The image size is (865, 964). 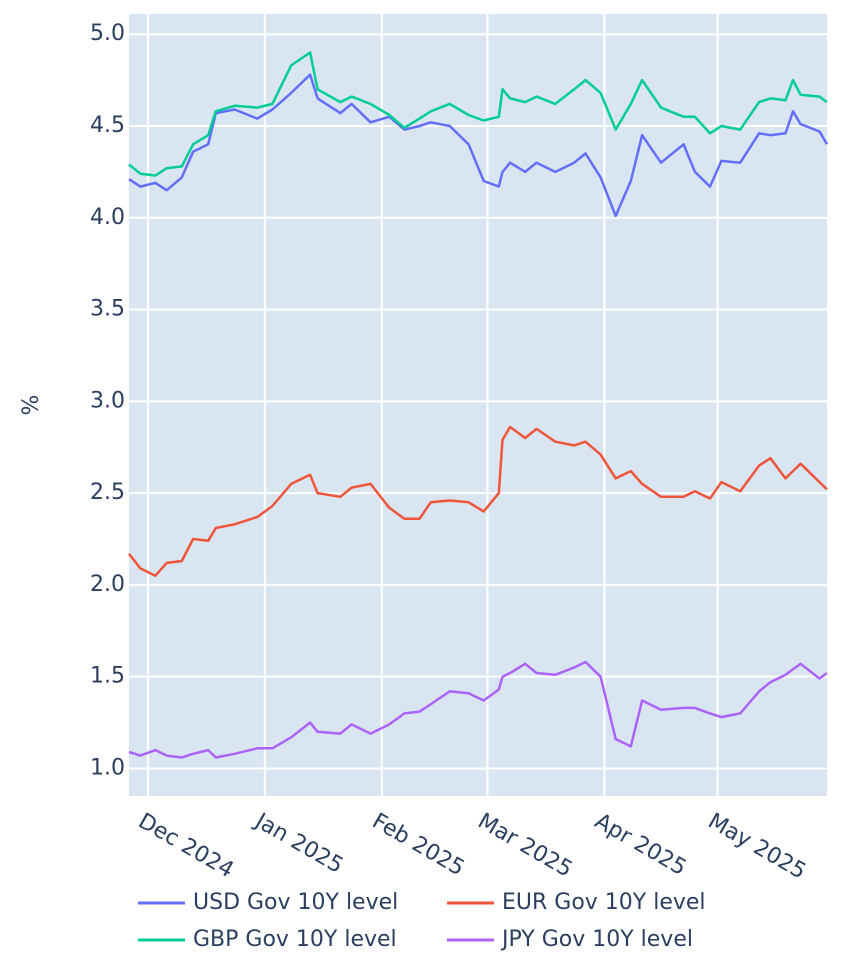 I want to click on y-axis-label: %, so click(x=31, y=405).